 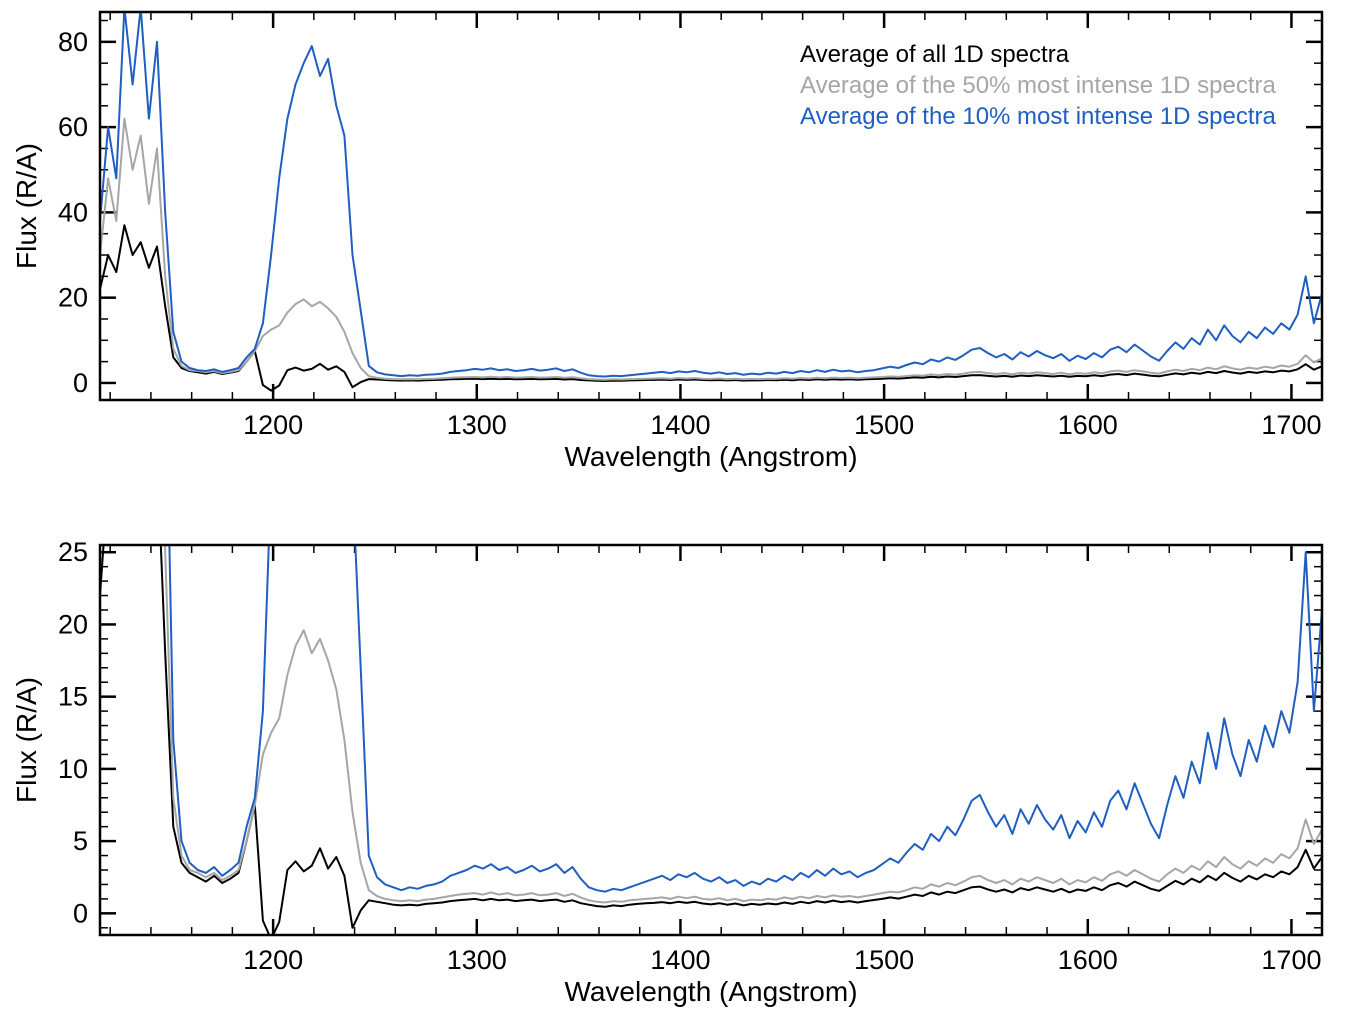 What do you see at coordinates (73, 42) in the screenshot?
I see `y-tick-label: 80` at bounding box center [73, 42].